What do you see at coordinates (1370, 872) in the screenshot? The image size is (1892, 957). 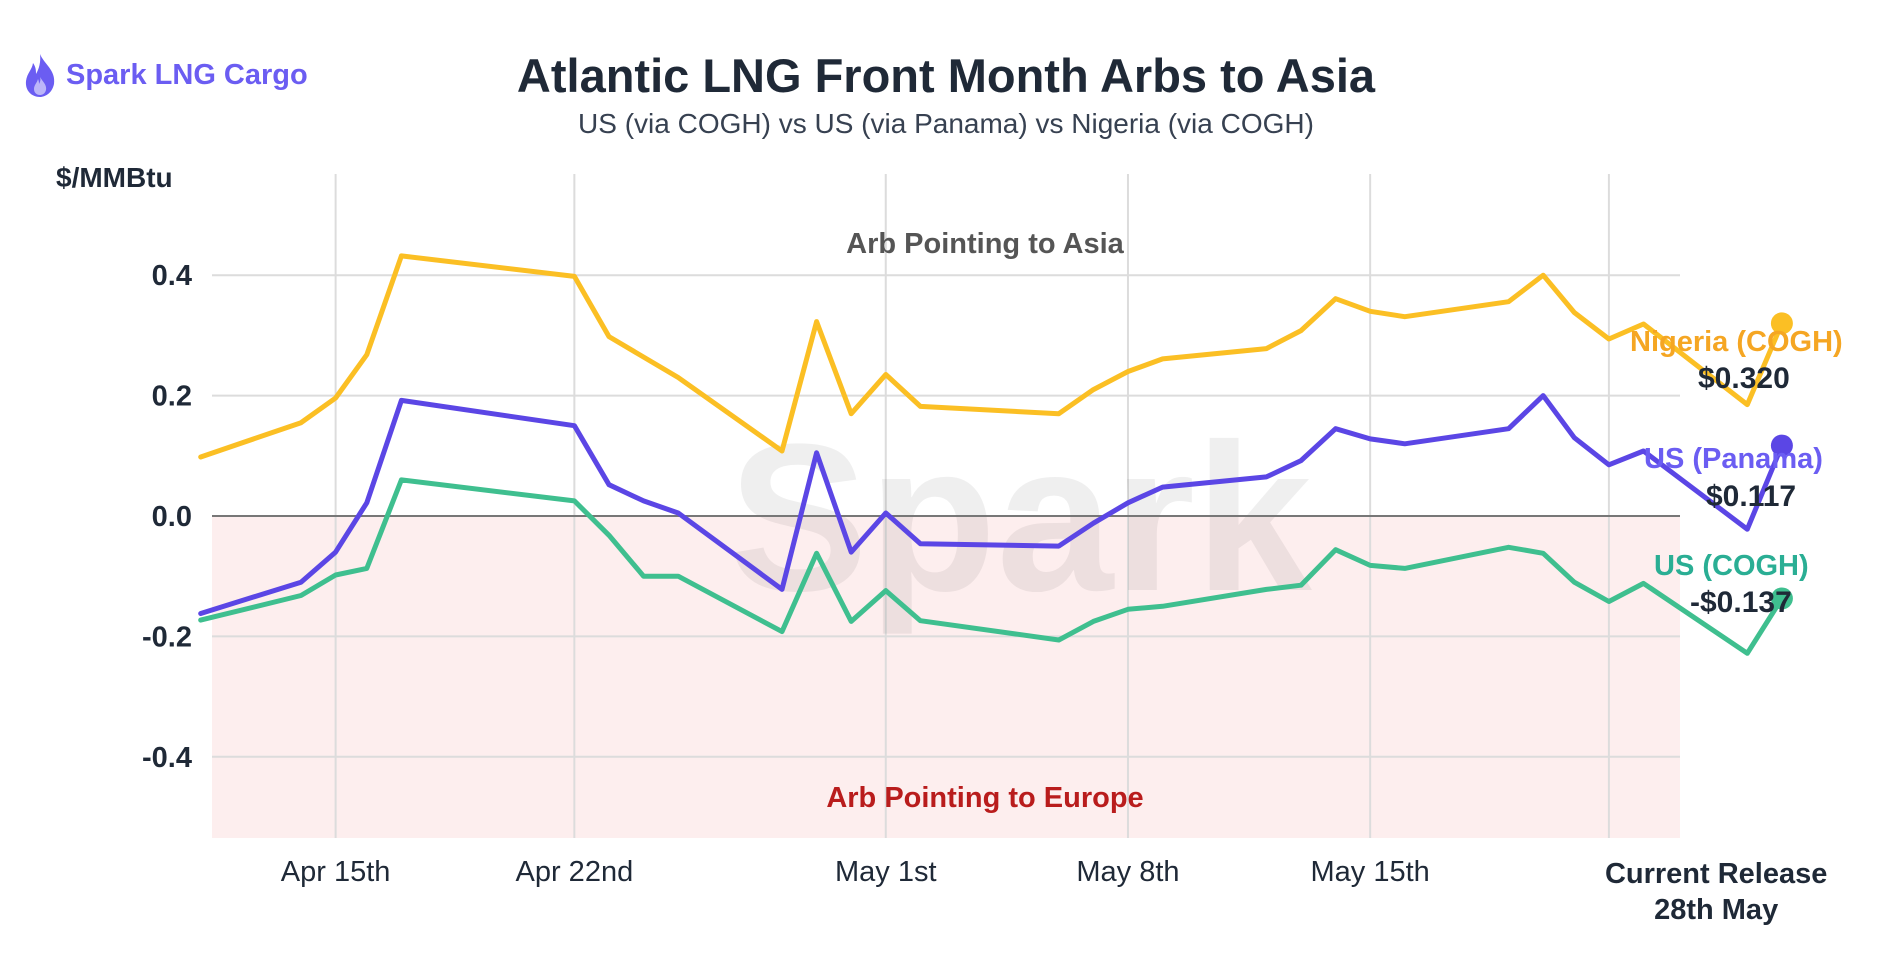 I see `x-tick-label: May 15th` at bounding box center [1370, 872].